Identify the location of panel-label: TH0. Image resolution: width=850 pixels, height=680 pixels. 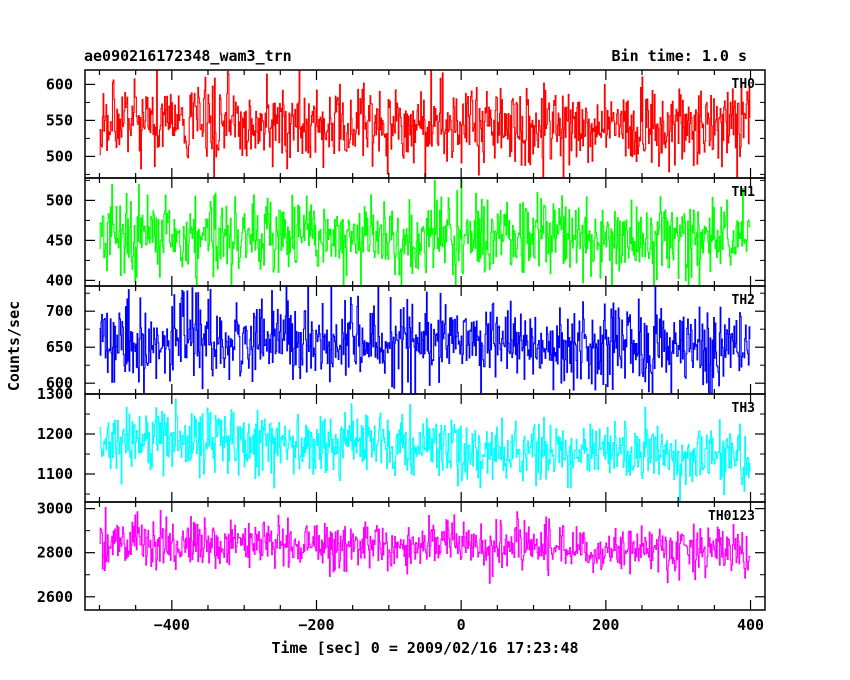
(744, 84).